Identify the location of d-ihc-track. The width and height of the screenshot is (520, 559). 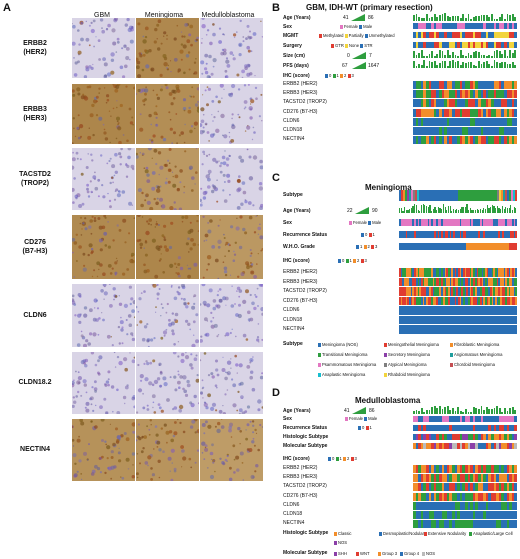
(465, 496).